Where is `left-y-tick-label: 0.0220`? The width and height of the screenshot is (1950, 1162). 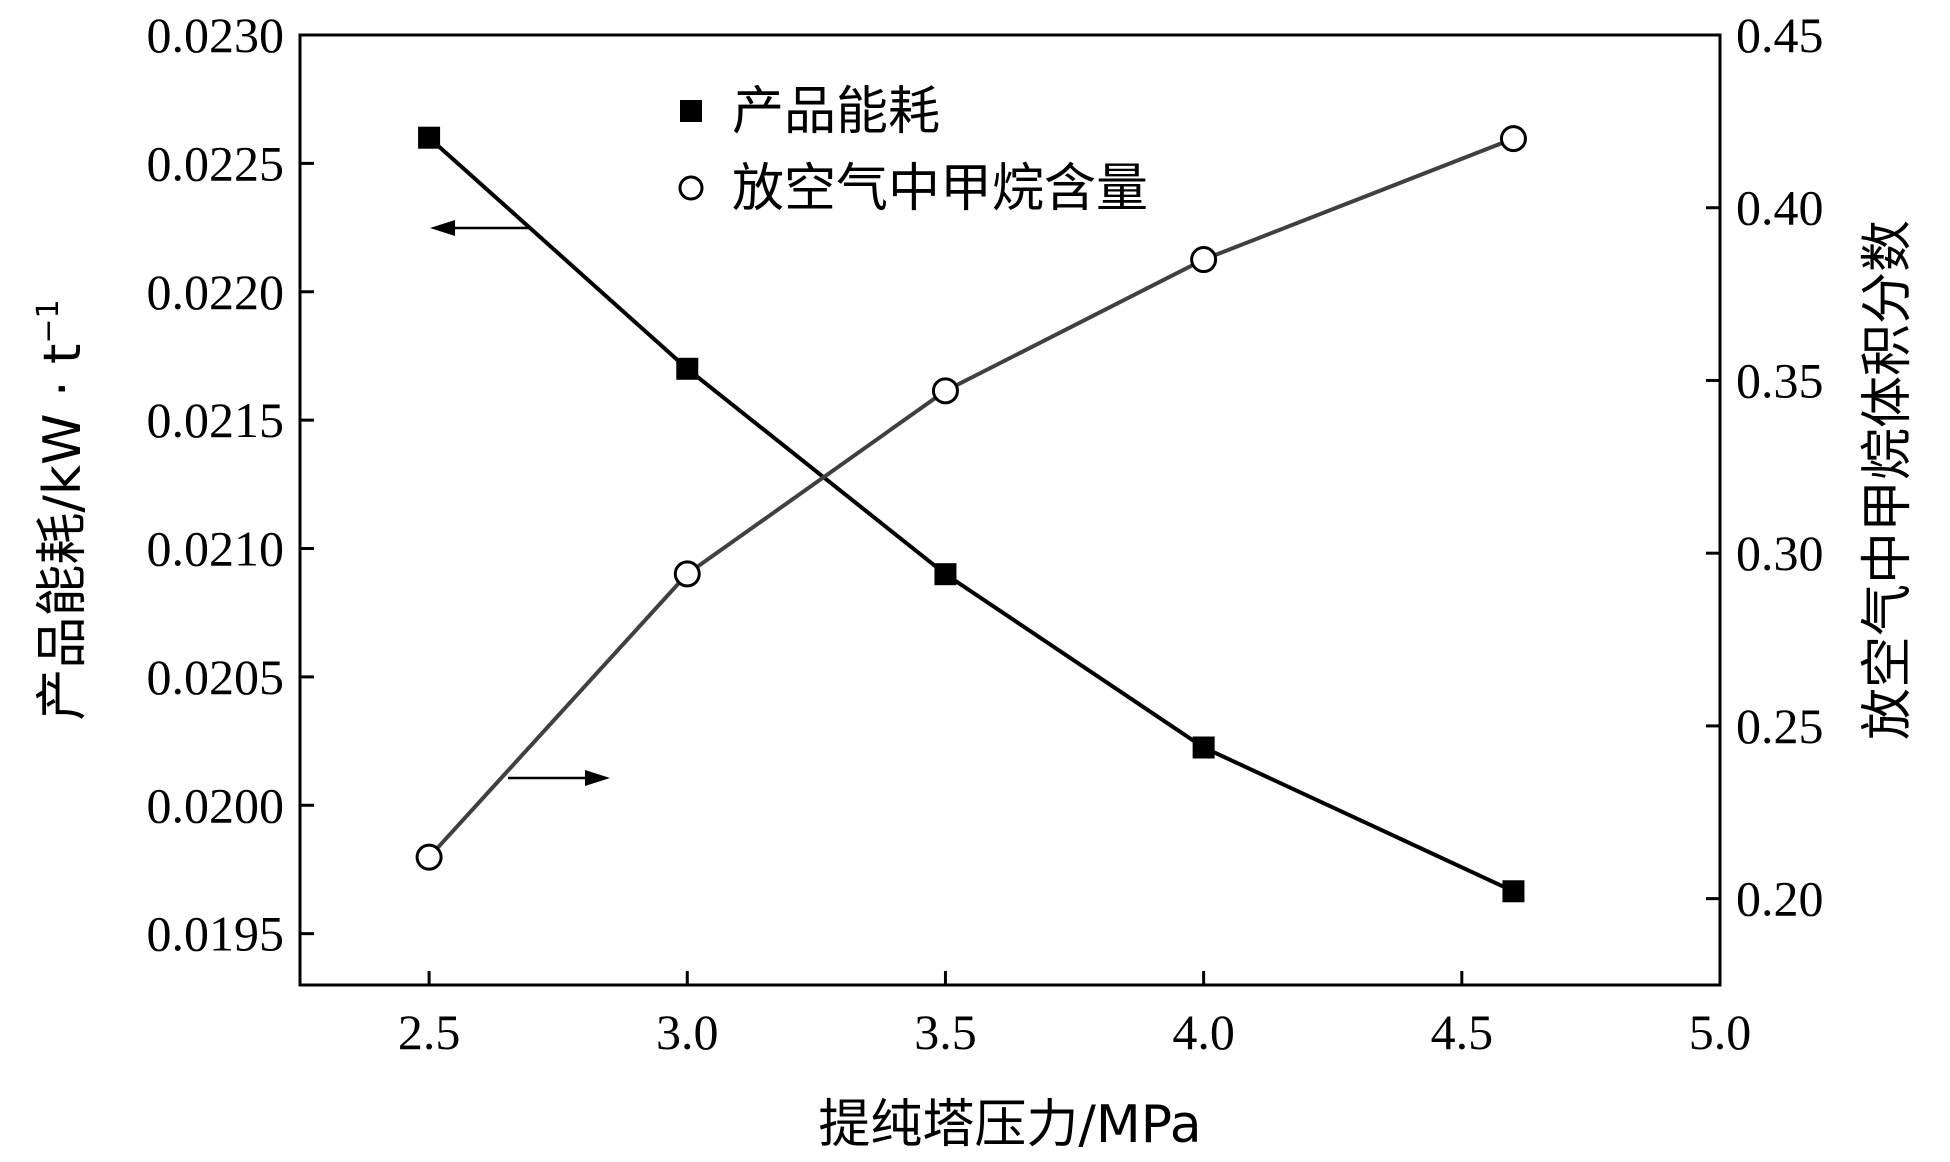
left-y-tick-label: 0.0220 is located at coordinates (216, 292).